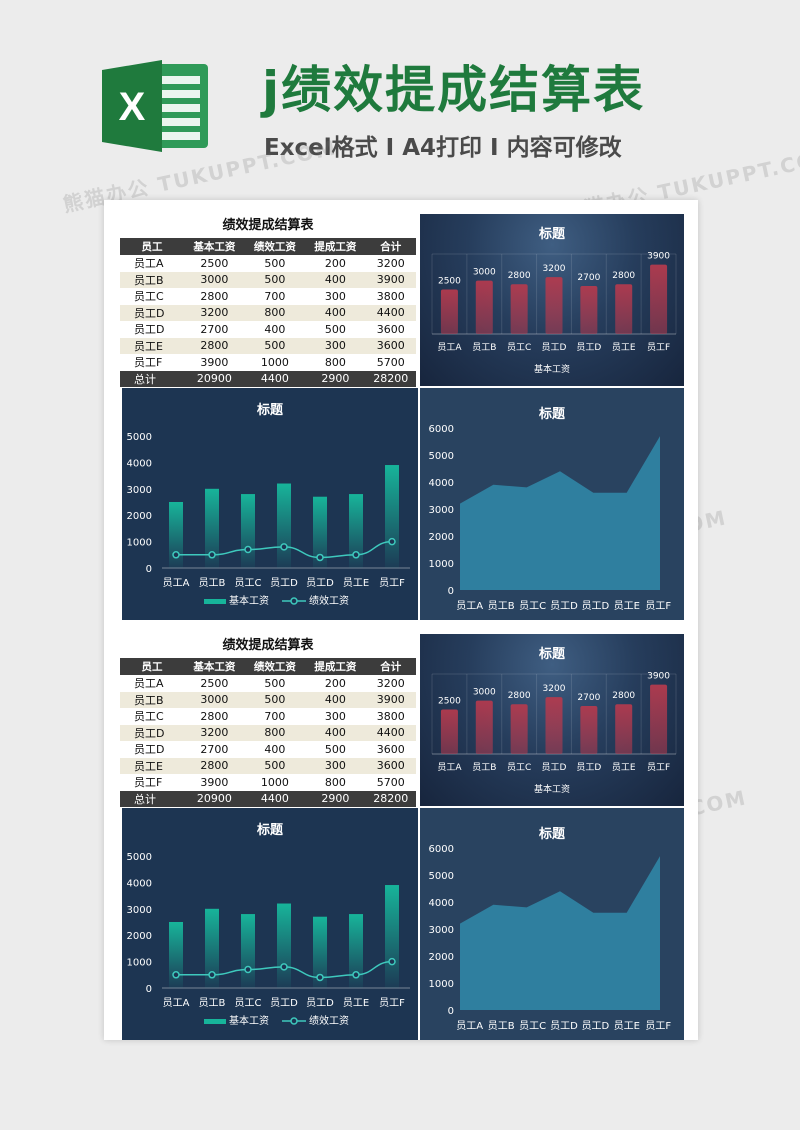 This screenshot has width=800, height=1130. I want to click on logo-letter: X, so click(132, 107).